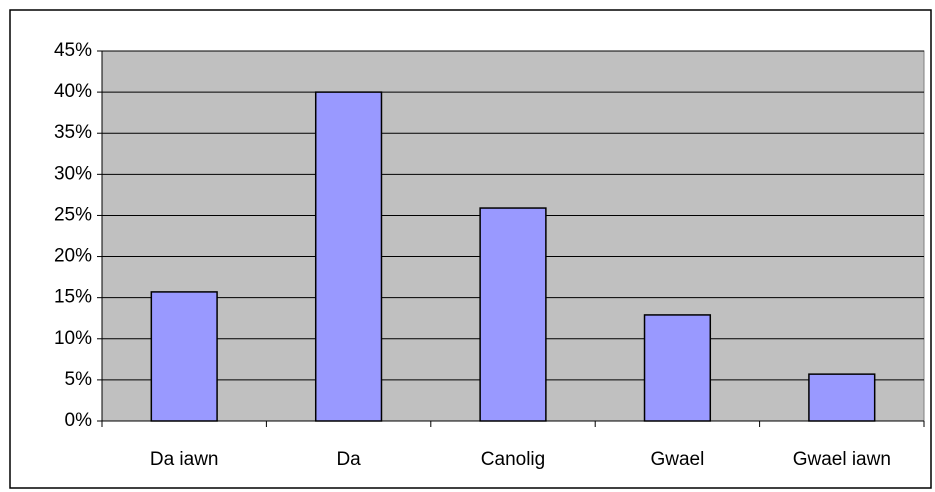 Image resolution: width=935 pixels, height=492 pixels. What do you see at coordinates (842, 459) in the screenshot?
I see `x-tick-label: Gwael iawn` at bounding box center [842, 459].